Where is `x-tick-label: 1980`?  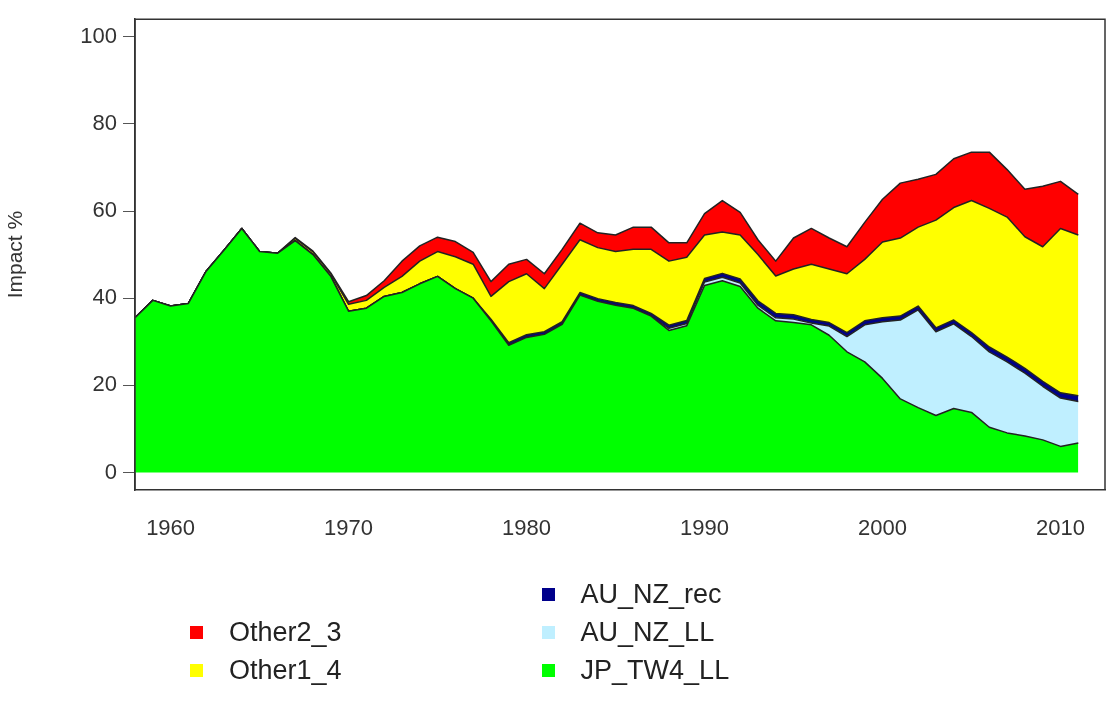
x-tick-label: 1980 is located at coordinates (527, 528).